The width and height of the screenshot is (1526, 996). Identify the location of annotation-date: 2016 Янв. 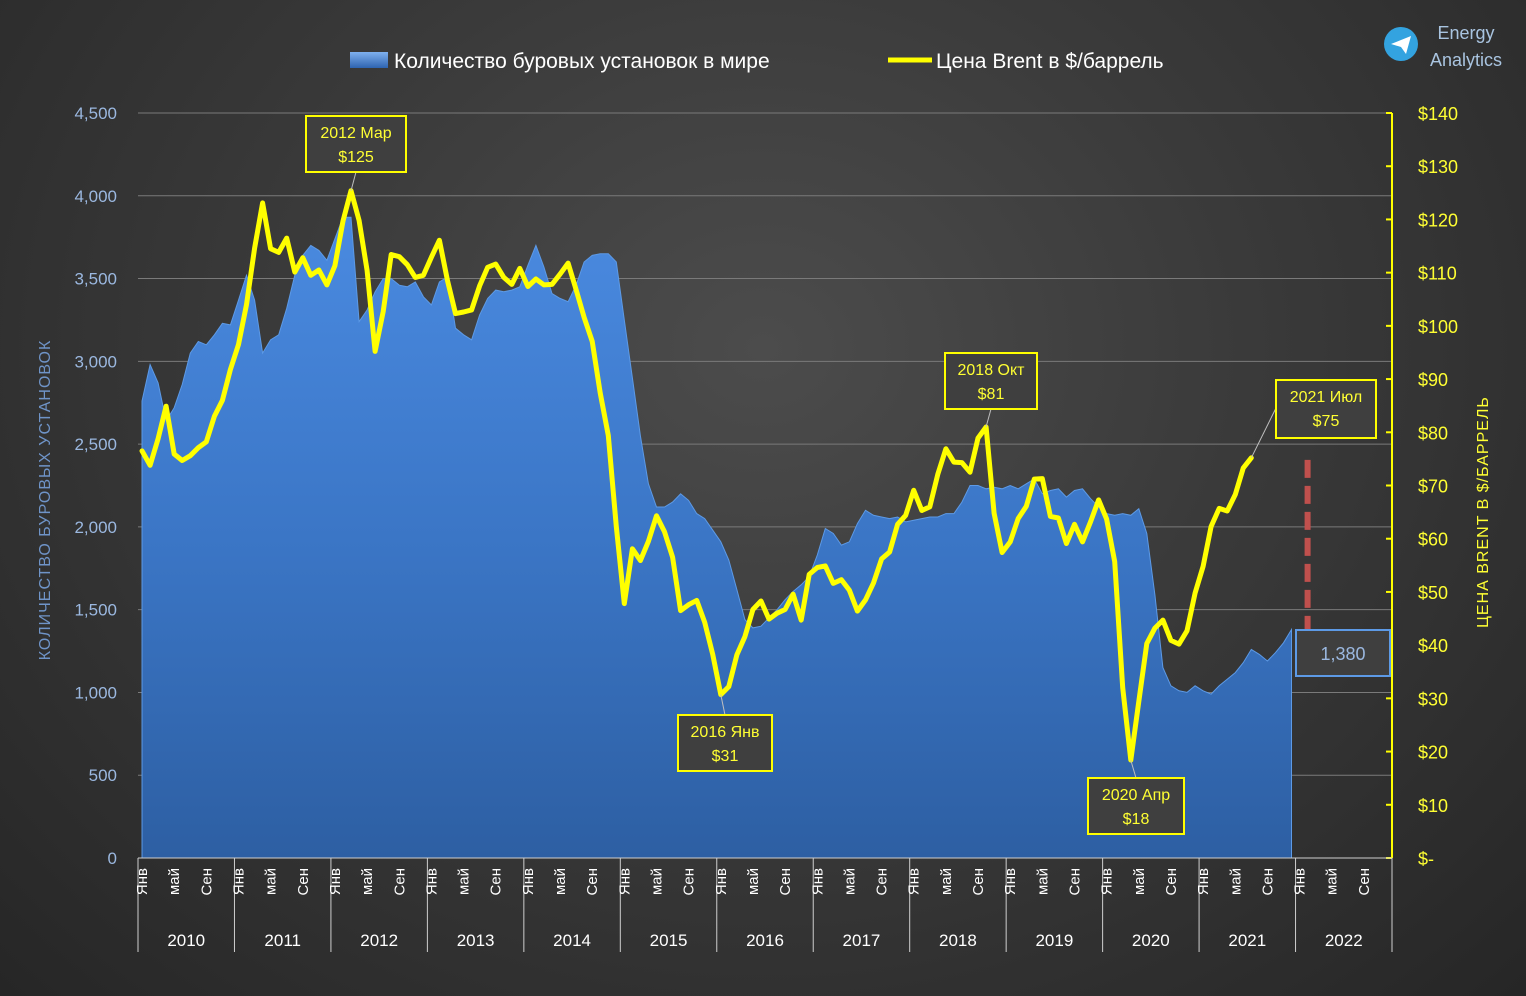
(725, 732).